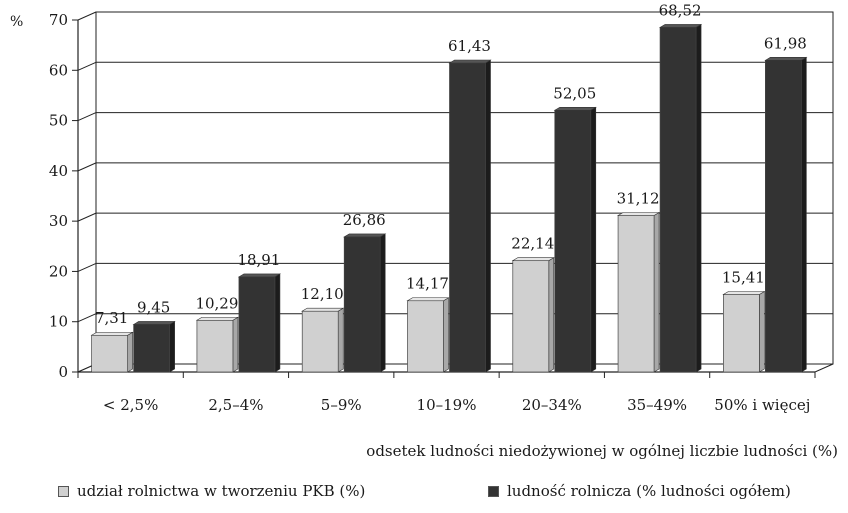 Image resolution: width=848 pixels, height=513 pixels. I want to click on y-tick-label: 0, so click(63, 372).